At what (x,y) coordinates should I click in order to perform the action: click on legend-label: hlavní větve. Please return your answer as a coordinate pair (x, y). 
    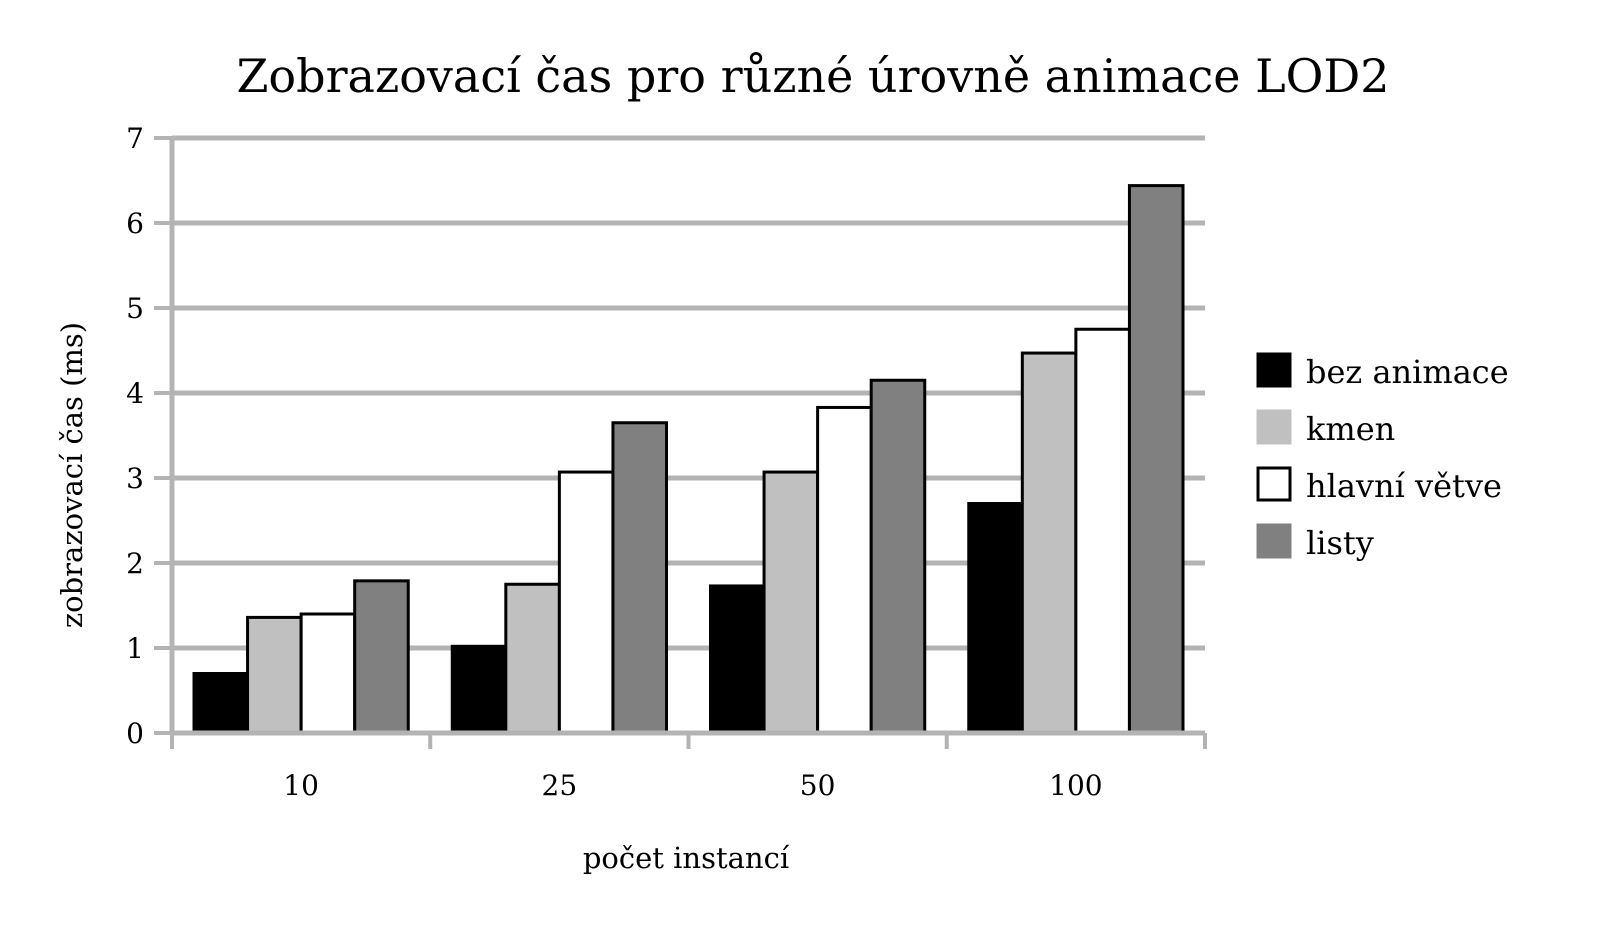
    Looking at the image, I should click on (1404, 486).